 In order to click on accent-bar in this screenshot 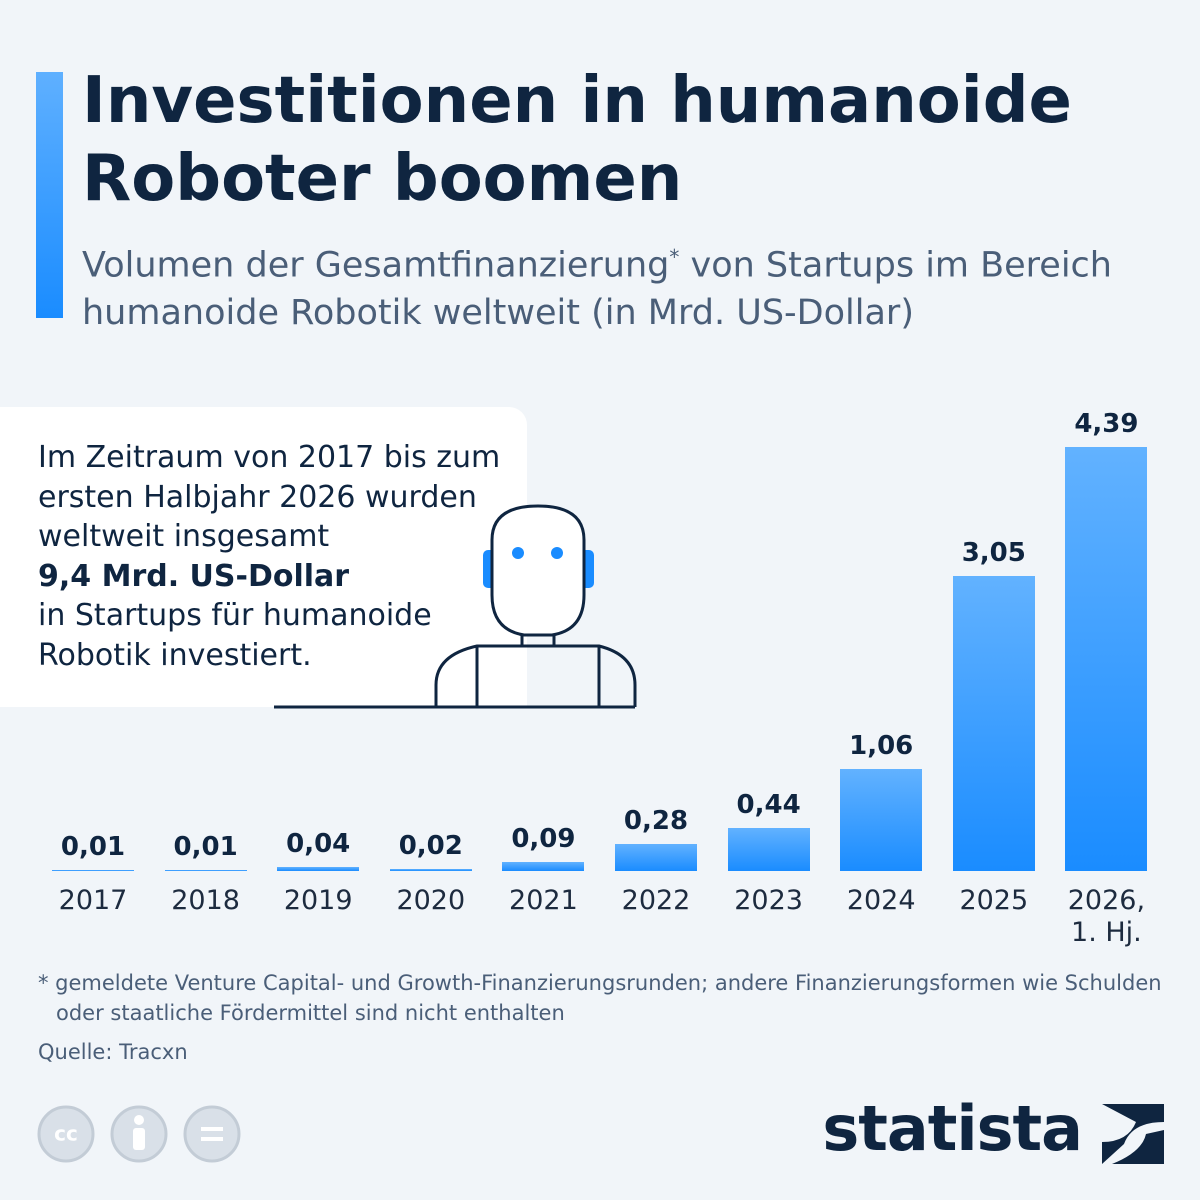, I will do `click(49, 195)`.